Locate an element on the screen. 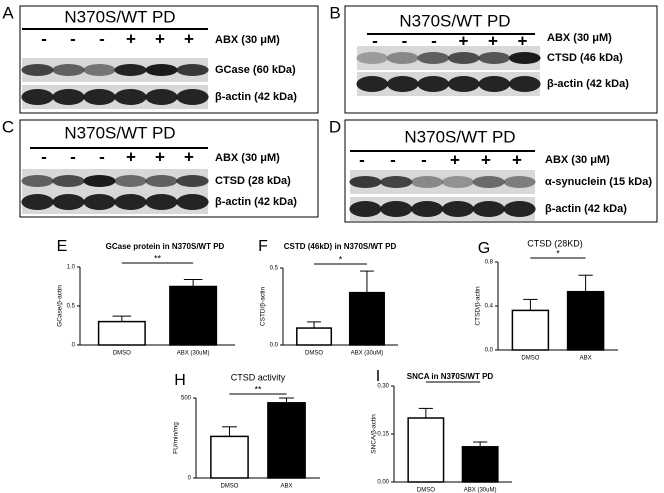  band-label: CTSD (28 kDa) is located at coordinates (253, 181).